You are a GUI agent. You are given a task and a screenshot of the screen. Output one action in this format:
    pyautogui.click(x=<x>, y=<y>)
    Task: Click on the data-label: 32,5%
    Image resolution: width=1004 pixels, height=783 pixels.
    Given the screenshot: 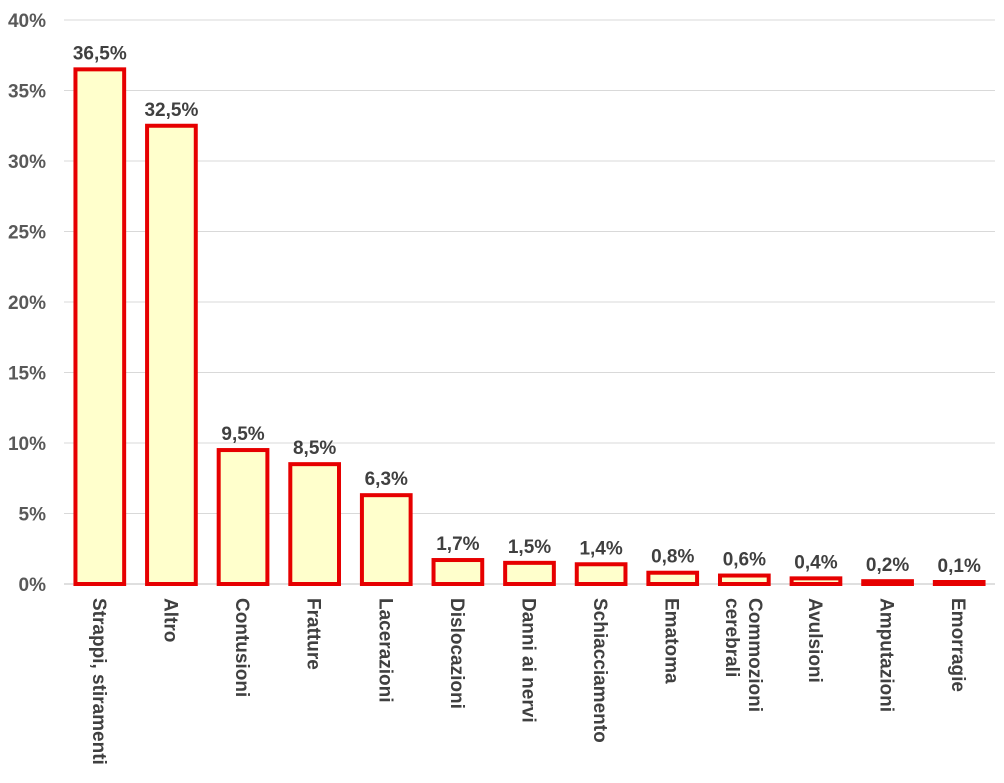 What is the action you would take?
    pyautogui.click(x=171, y=110)
    